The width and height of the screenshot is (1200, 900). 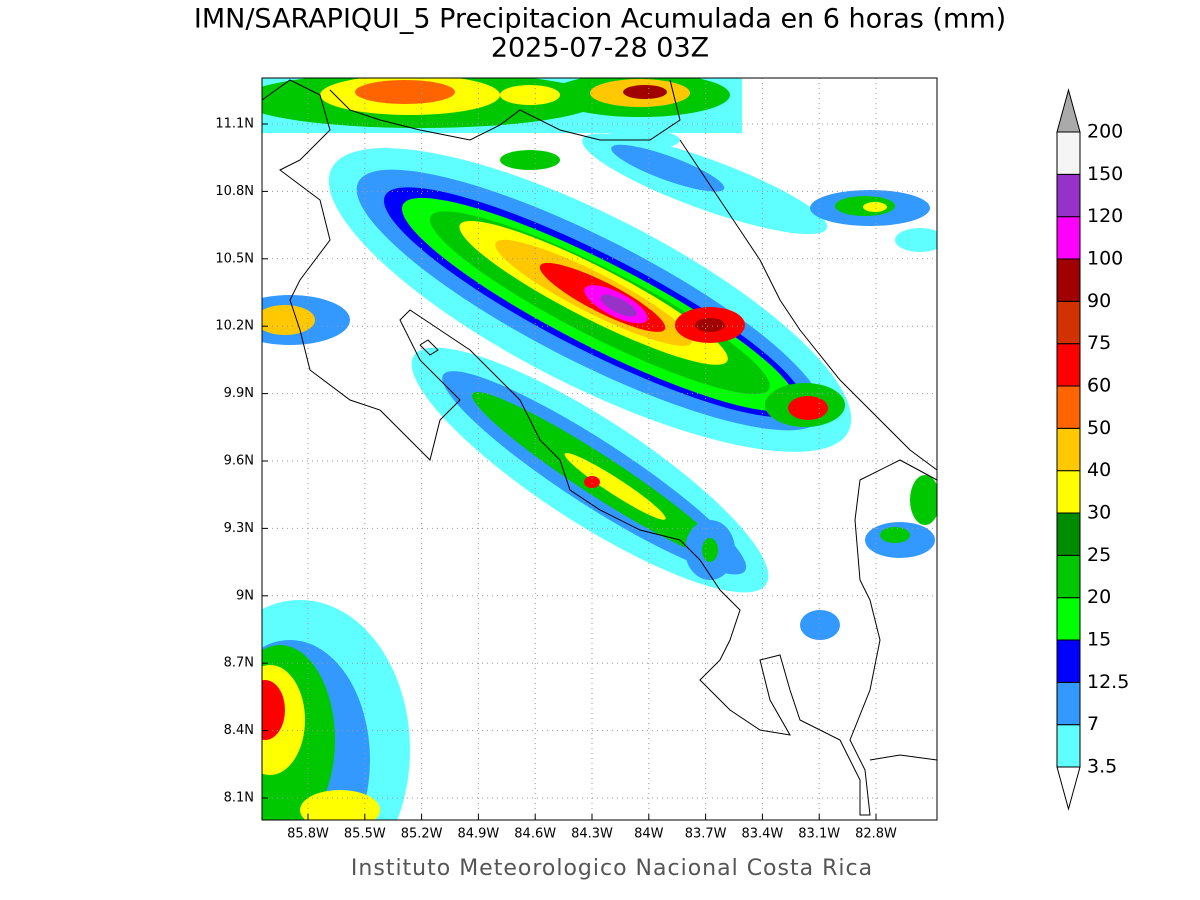 I want to click on colorbar-label: 200, so click(x=1105, y=132).